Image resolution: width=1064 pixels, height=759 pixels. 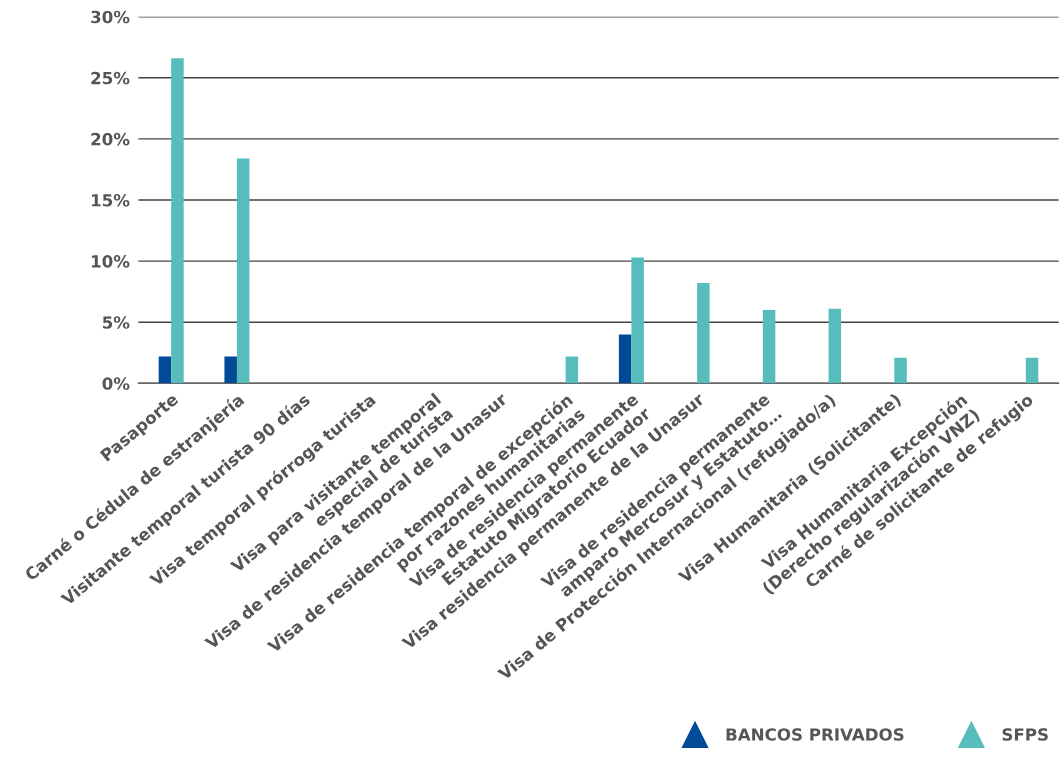 I want to click on y-tick-label: 20%, so click(x=110, y=139).